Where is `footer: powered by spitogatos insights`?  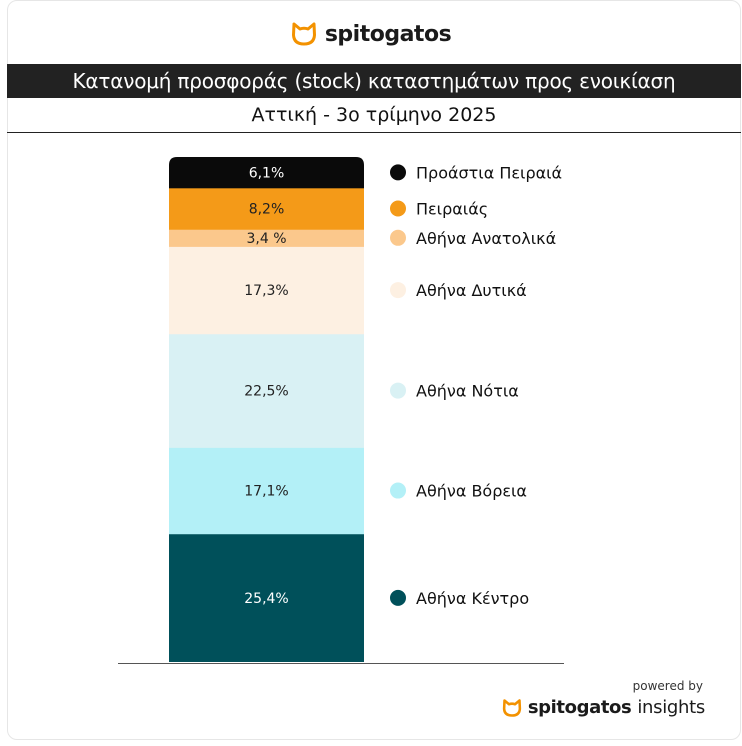 footer: powered by spitogatos insights is located at coordinates (603, 698).